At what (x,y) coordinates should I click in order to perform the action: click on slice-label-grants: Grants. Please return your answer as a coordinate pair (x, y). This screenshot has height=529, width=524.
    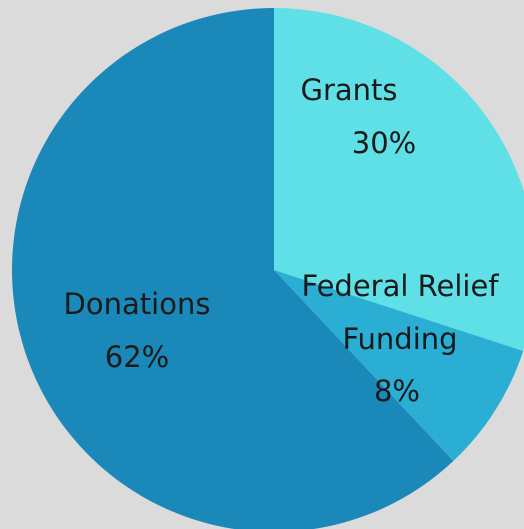
    Looking at the image, I should click on (348, 90).